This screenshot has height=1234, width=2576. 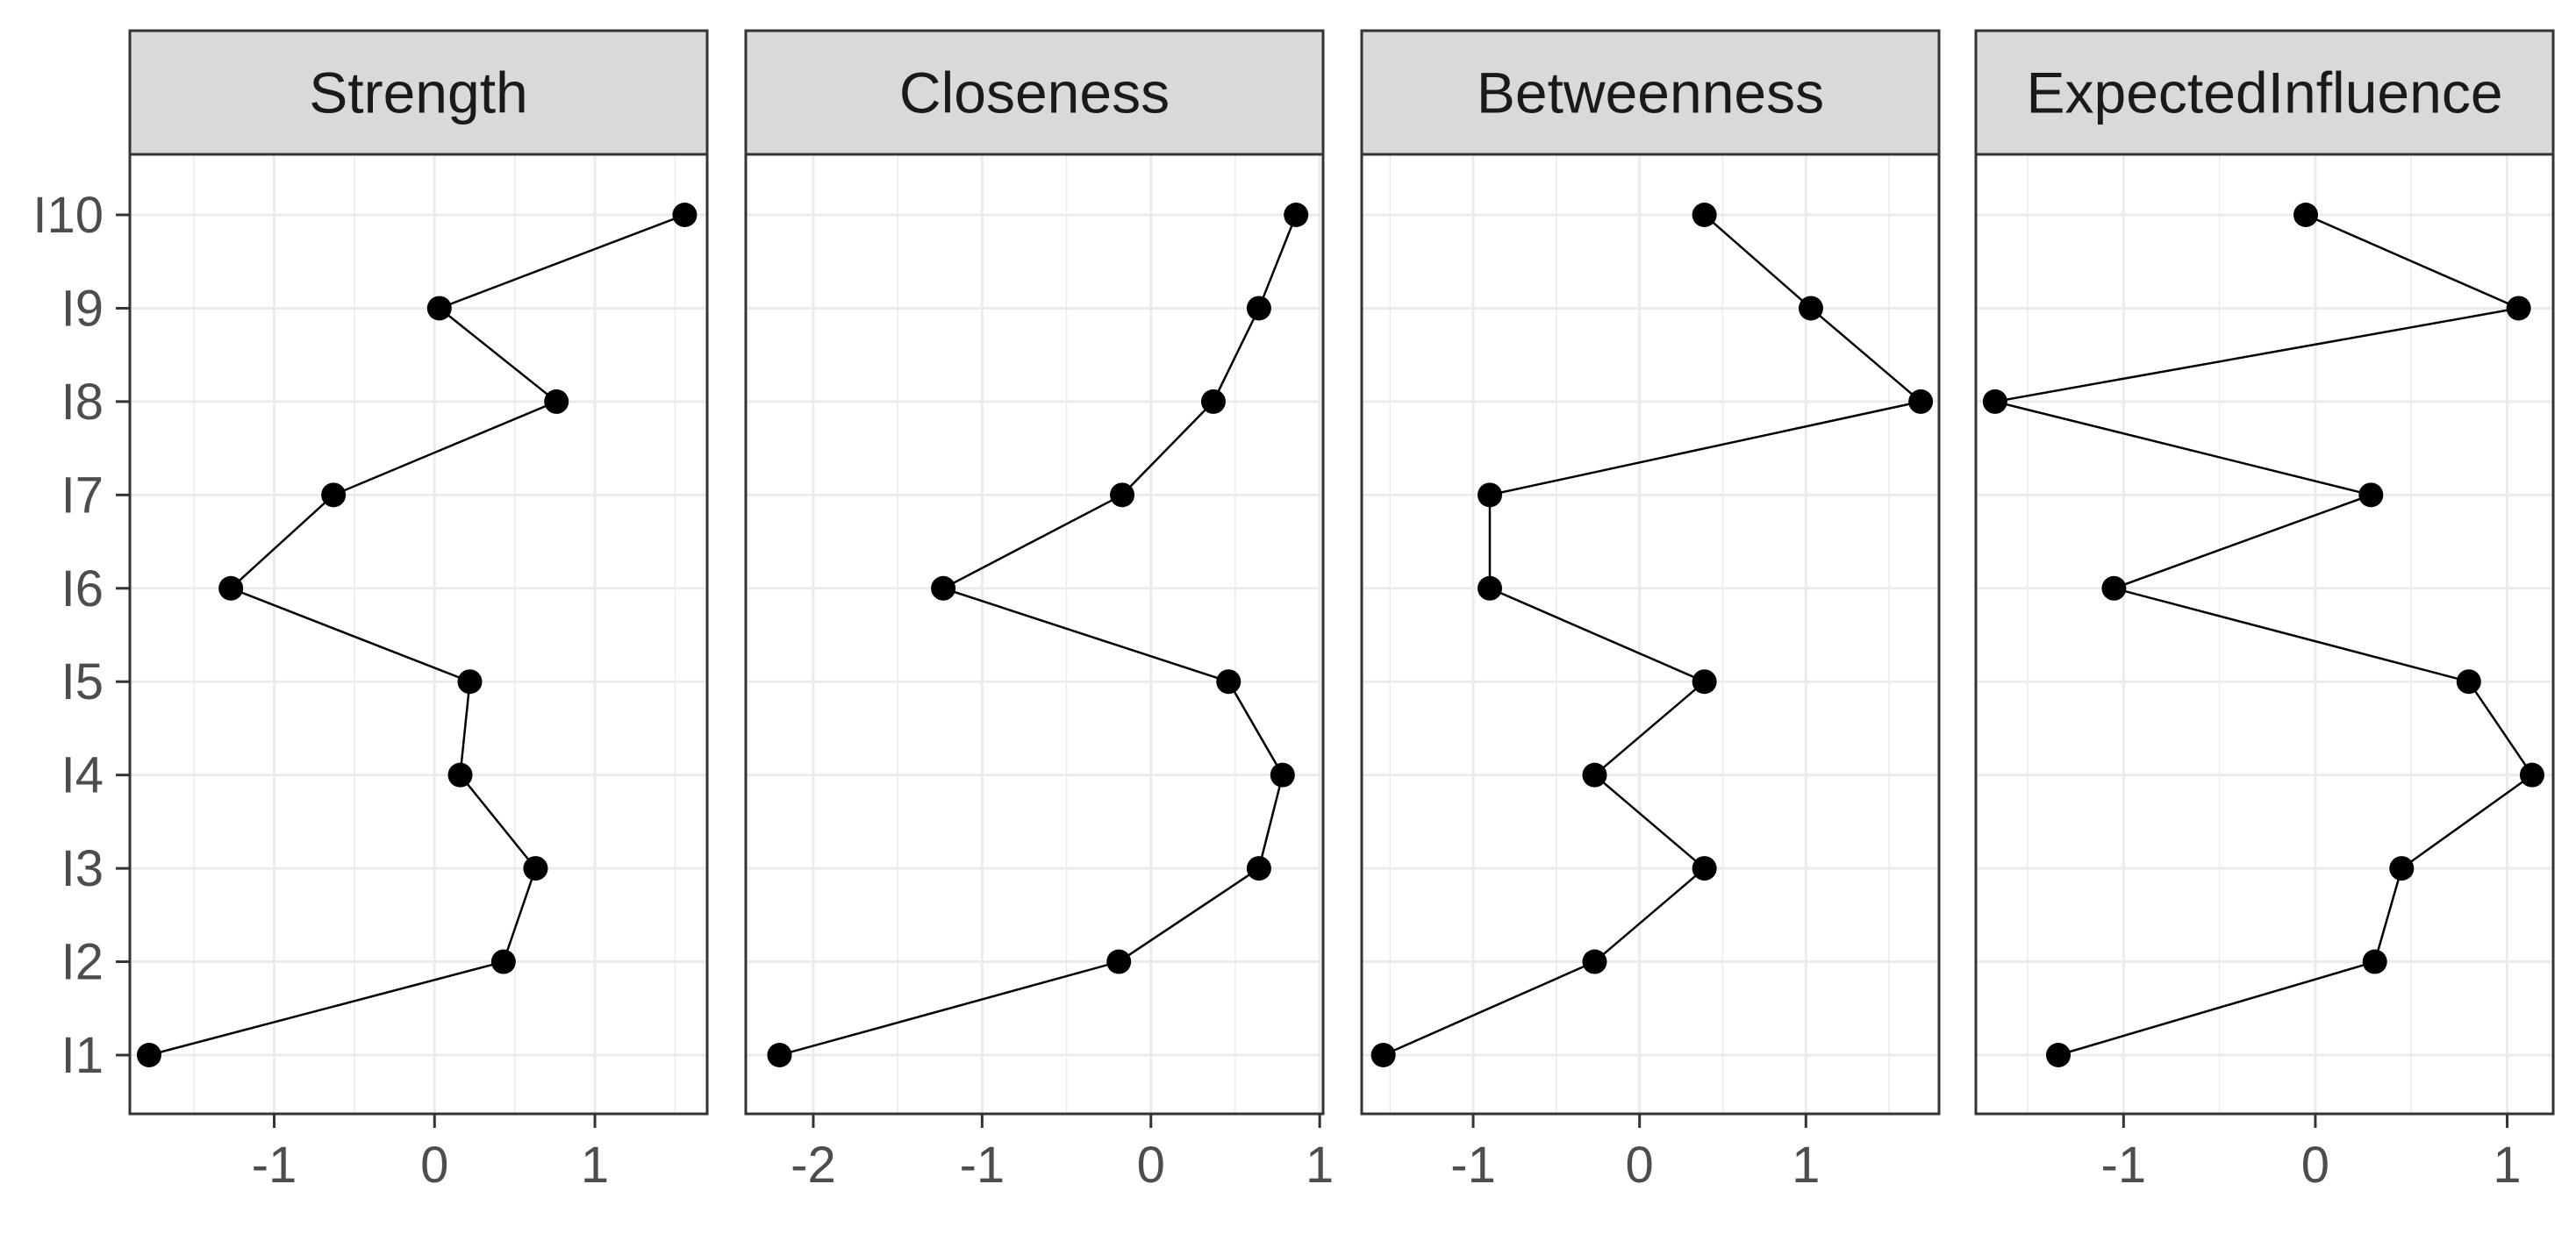 I want to click on point-closeness-i5, so click(x=1228, y=682).